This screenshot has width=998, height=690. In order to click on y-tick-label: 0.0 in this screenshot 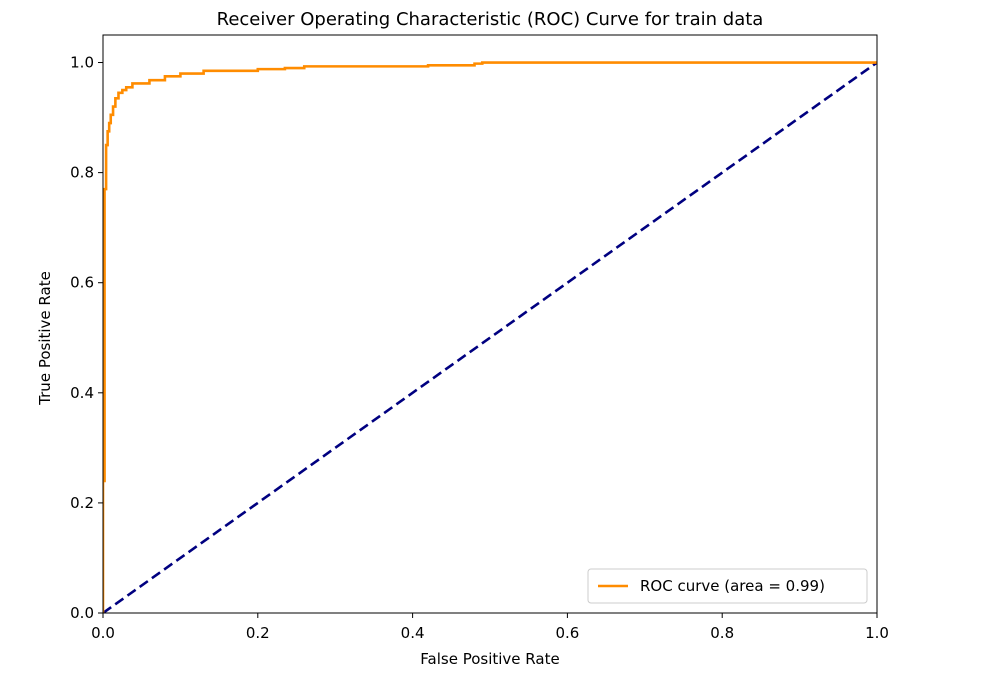, I will do `click(82, 613)`.